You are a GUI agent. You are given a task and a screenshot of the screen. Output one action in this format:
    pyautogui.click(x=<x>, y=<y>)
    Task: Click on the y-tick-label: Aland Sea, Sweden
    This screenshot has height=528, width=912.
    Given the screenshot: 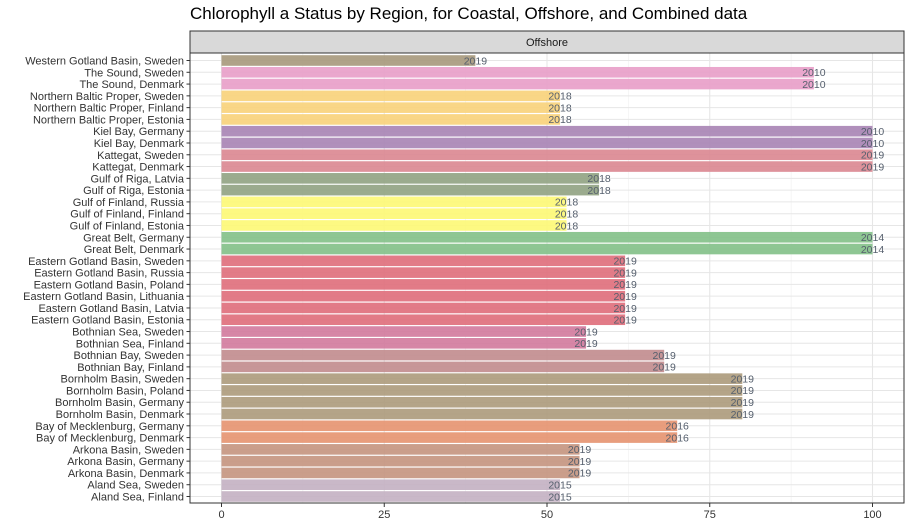 What is the action you would take?
    pyautogui.click(x=135, y=486)
    